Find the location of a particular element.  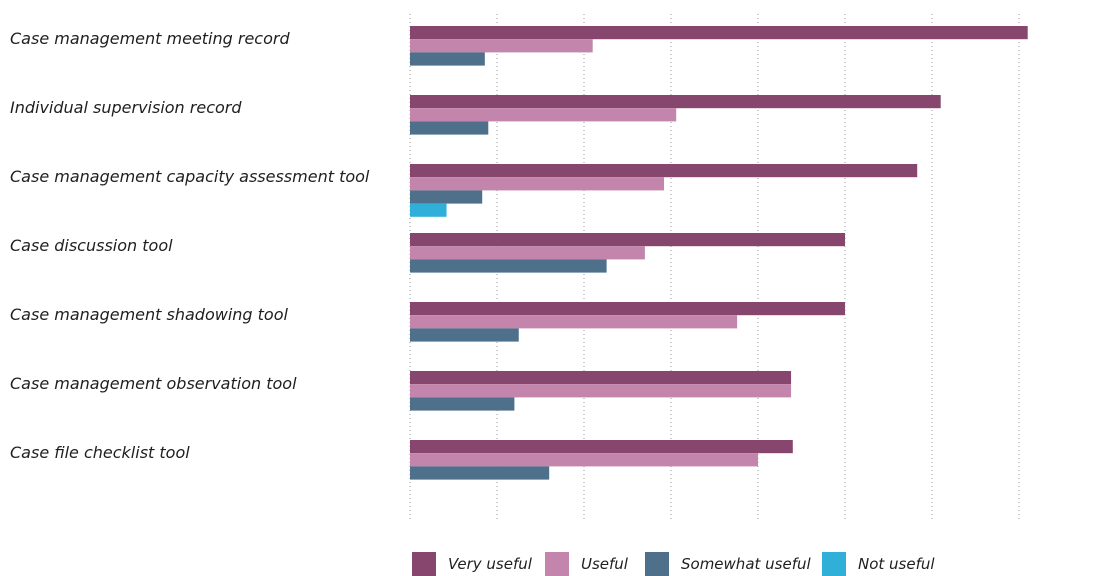

legend-label-2: Somewhat useful is located at coordinates (746, 564).